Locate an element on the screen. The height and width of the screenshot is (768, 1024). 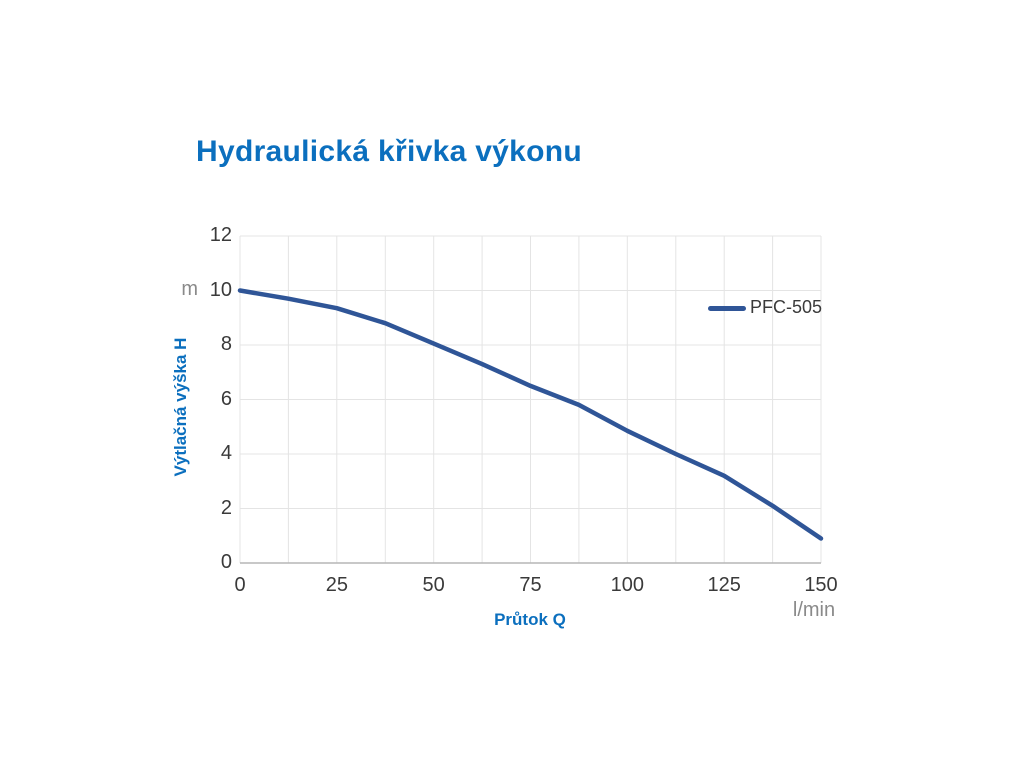
y-axis-unit-label: m is located at coordinates (189, 289).